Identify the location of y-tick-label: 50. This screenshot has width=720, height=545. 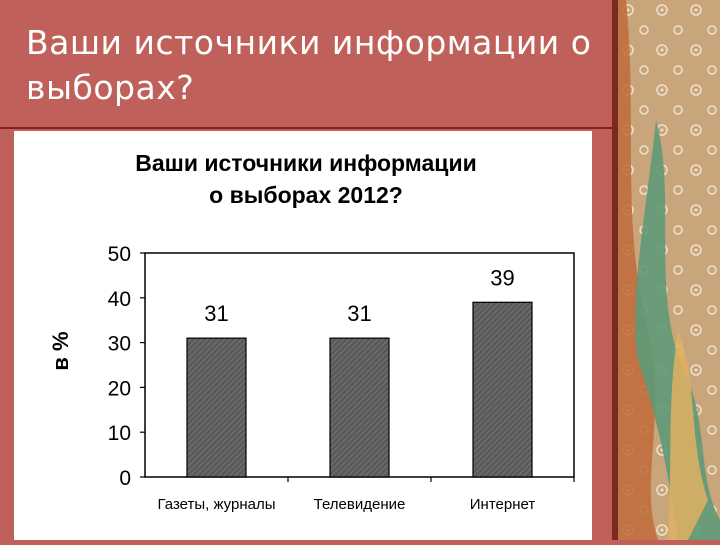
(119, 254).